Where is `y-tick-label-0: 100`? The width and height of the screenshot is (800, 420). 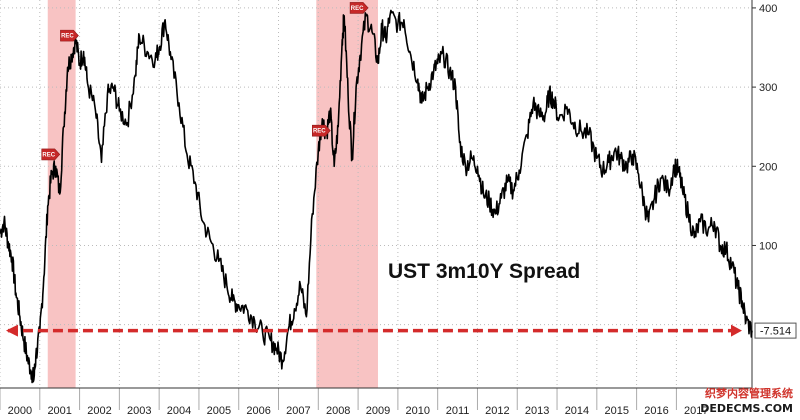 y-tick-label-0: 100 is located at coordinates (768, 246).